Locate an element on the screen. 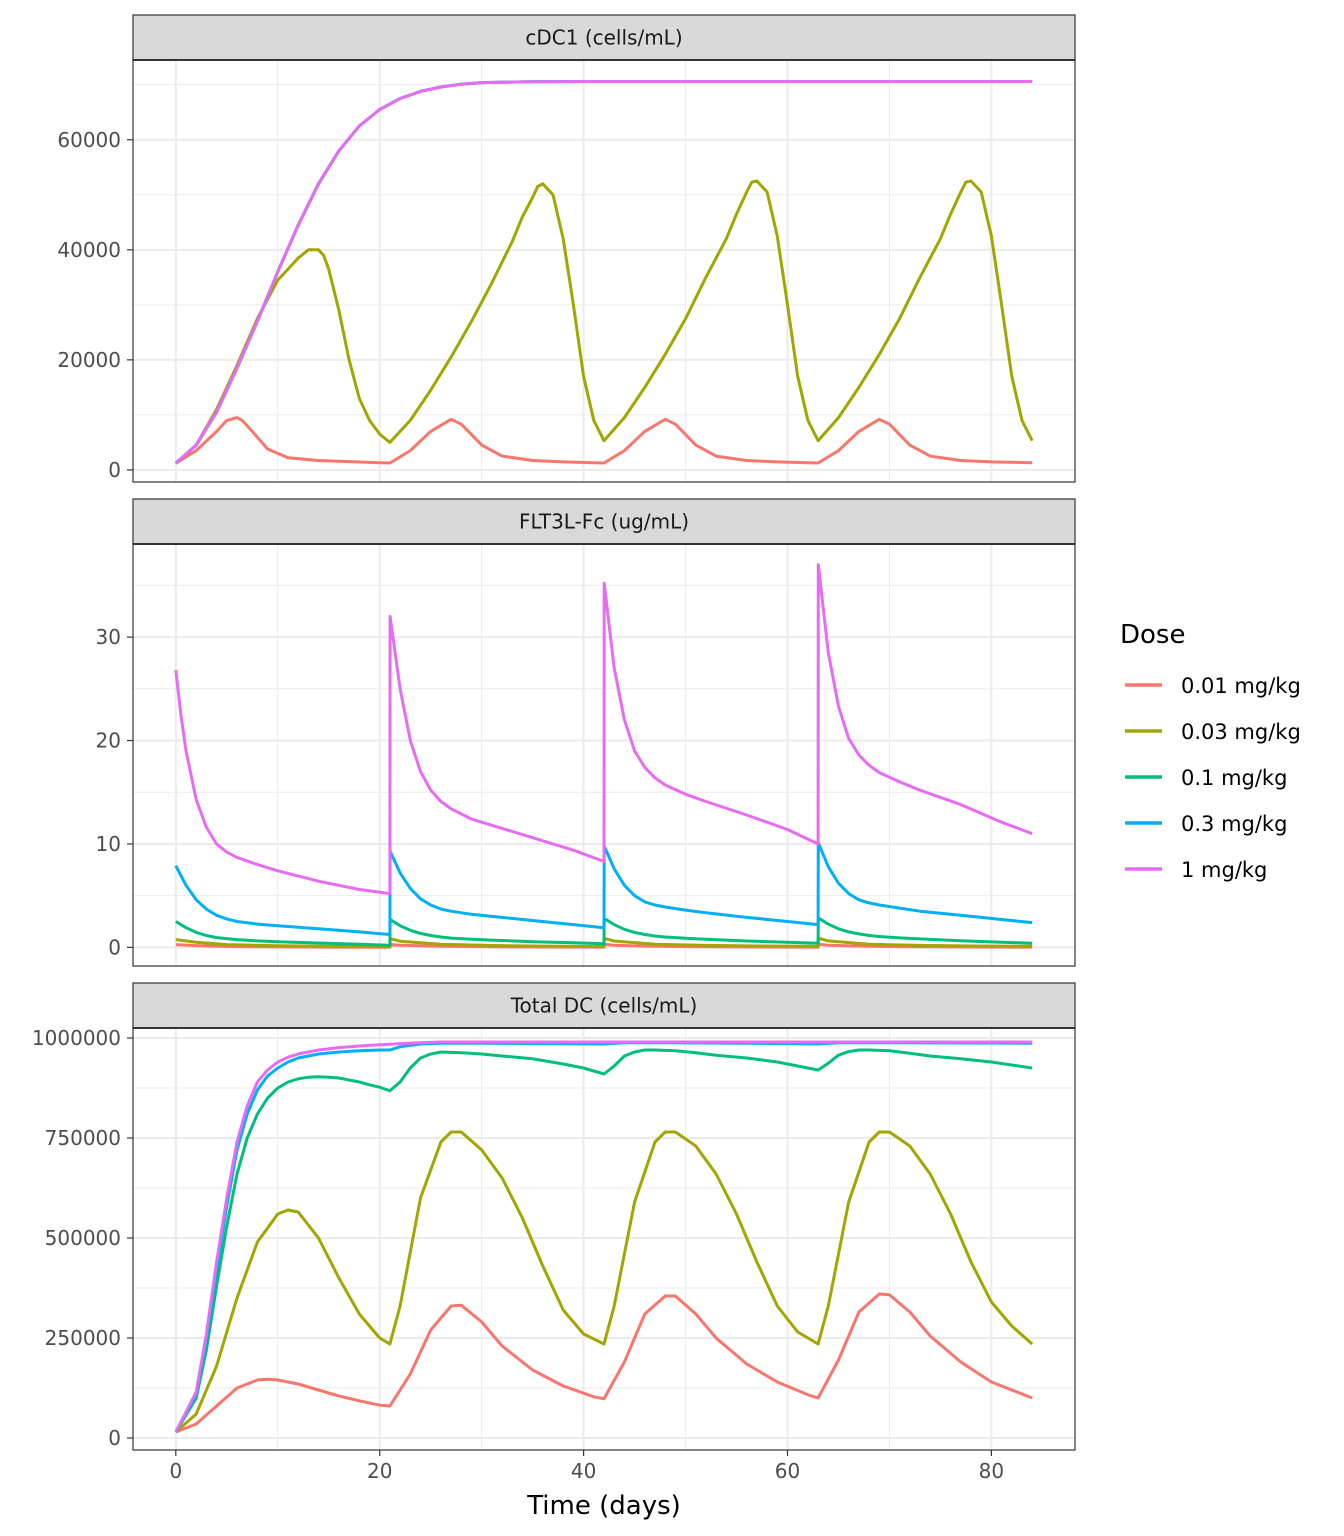 The image size is (1344, 1536). legend-label: 0.01 mg/kg is located at coordinates (1241, 686).